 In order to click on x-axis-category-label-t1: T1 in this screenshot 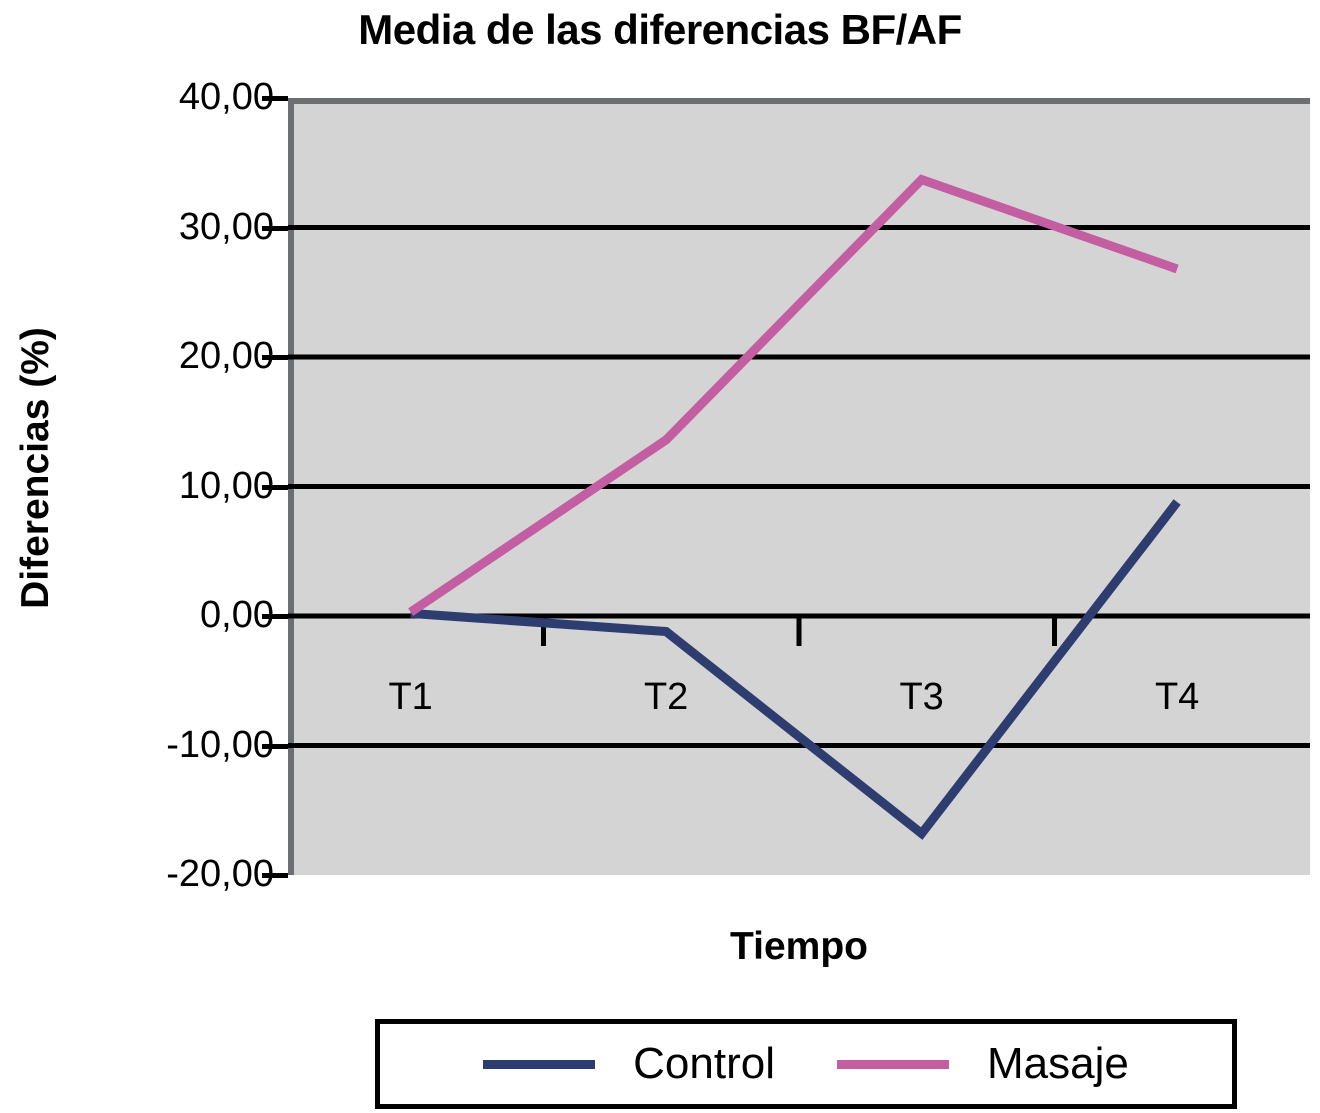, I will do `click(410, 697)`.